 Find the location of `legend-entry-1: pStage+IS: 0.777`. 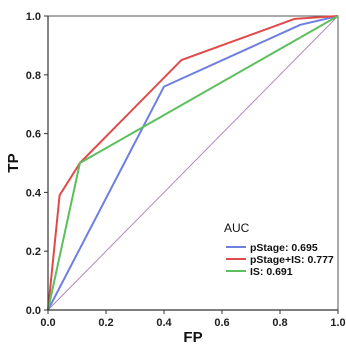

legend-entry-1: pStage+IS: 0.777 is located at coordinates (292, 260).